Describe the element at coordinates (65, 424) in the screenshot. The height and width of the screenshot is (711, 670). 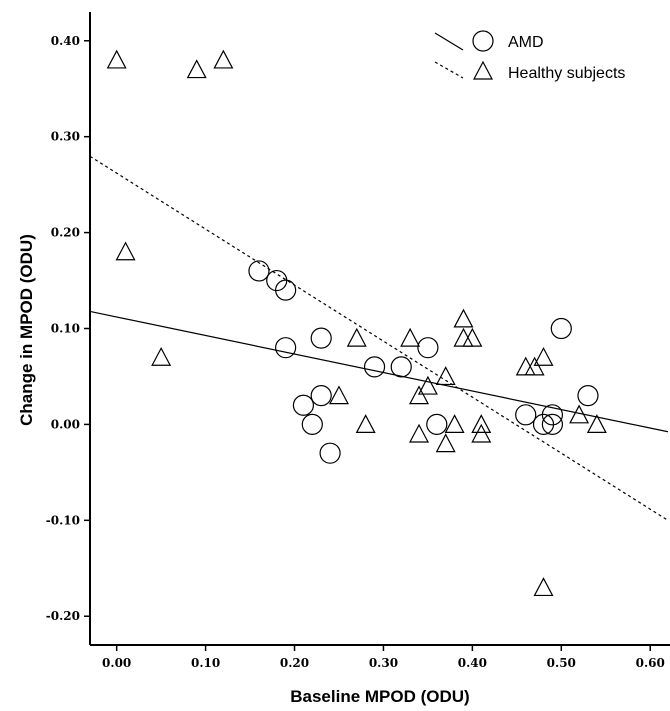
I see `y-tick-label-2: 0.00` at that location.